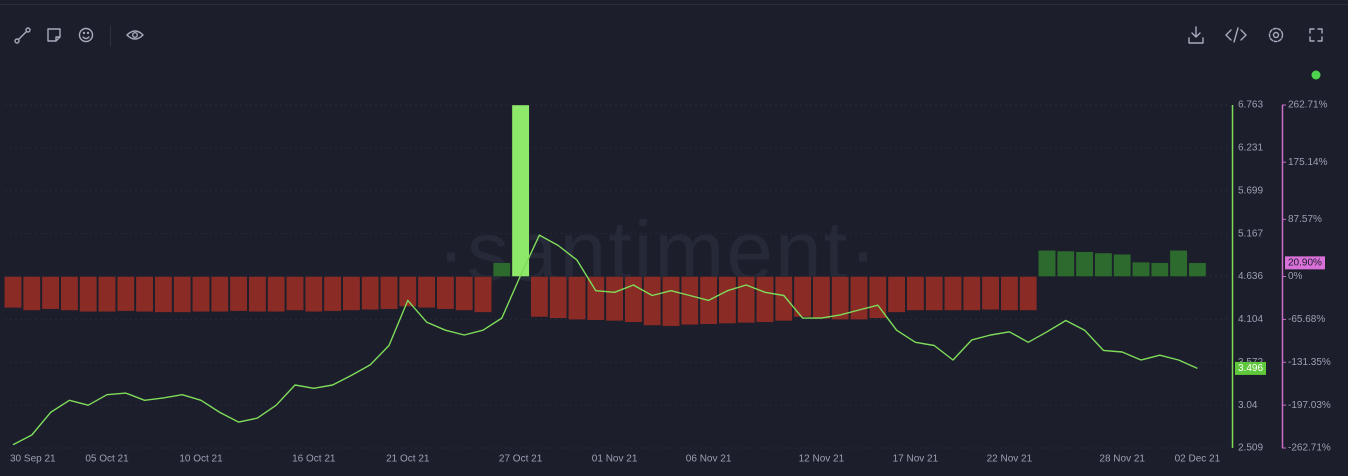 The image size is (1348, 476). I want to click on settings-icon, so click(1276, 35).